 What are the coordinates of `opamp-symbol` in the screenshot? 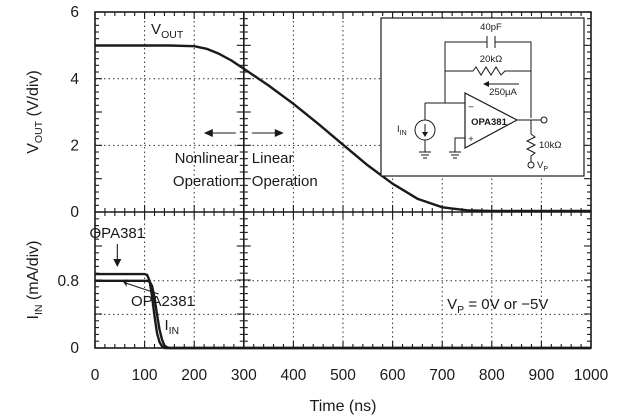 It's located at (491, 121).